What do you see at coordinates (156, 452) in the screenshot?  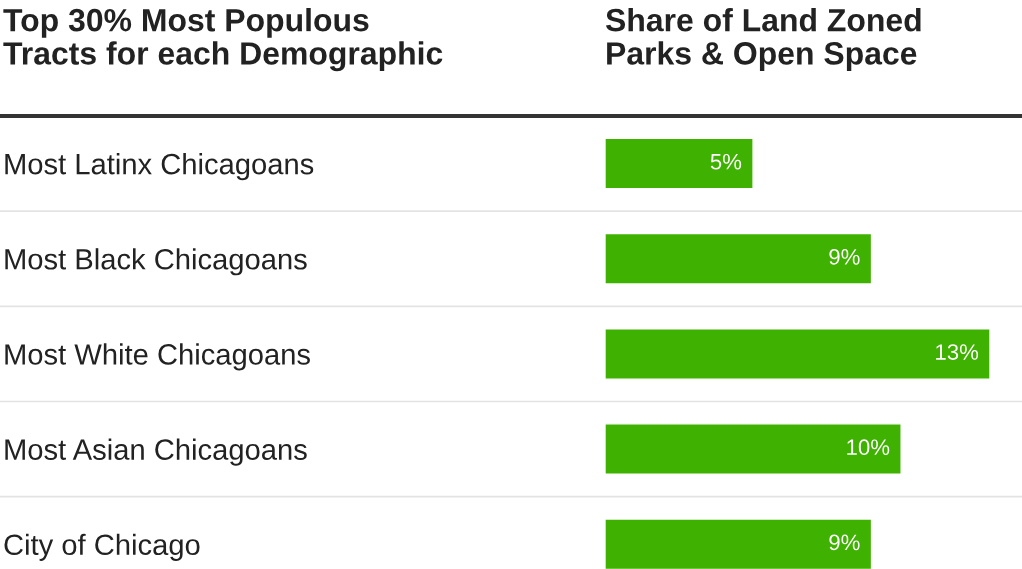 I see `y-tick-label: Most Asian Chicagoans` at bounding box center [156, 452].